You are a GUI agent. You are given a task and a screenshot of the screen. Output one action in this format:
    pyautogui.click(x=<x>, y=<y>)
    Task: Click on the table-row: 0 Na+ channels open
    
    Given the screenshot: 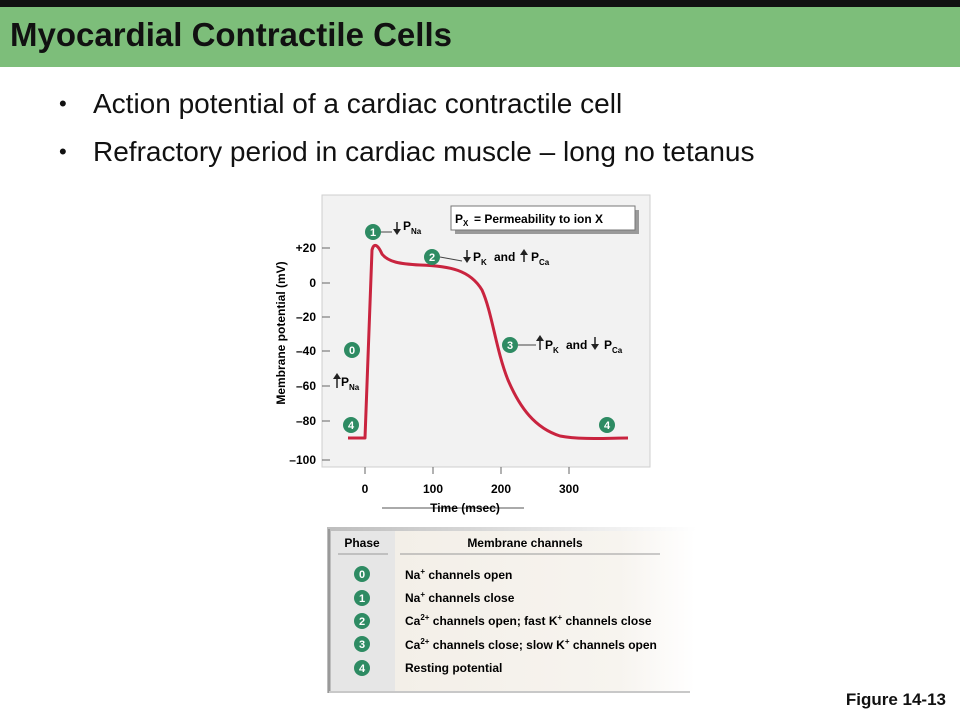 What is the action you would take?
    pyautogui.click(x=433, y=574)
    